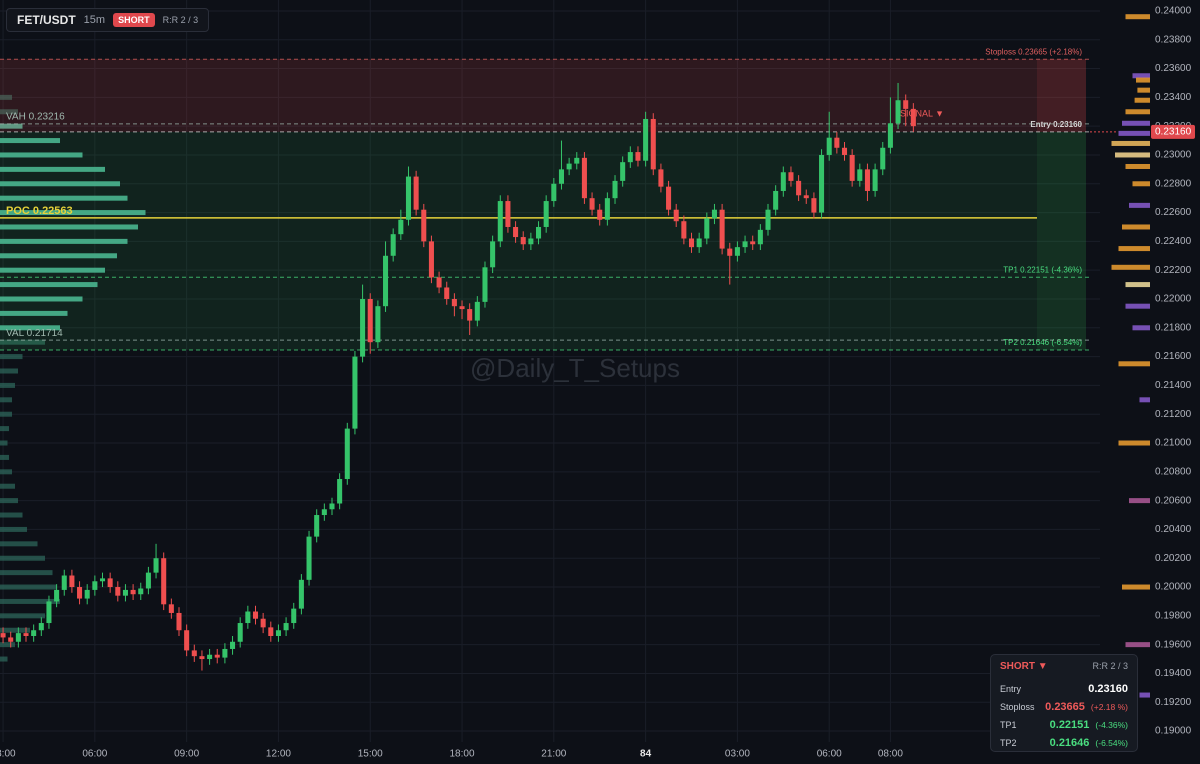 The width and height of the screenshot is (1200, 764). Describe the element at coordinates (1061, 240) in the screenshot. I see `target-zone-end` at that location.